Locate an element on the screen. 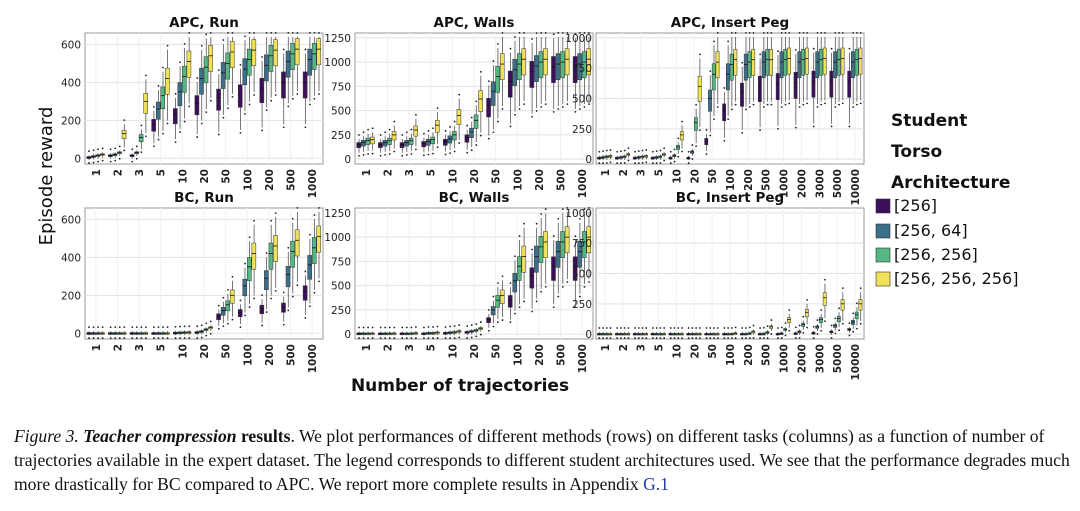 The width and height of the screenshot is (1080, 511). caption-appendix-link: G.1 is located at coordinates (656, 484).